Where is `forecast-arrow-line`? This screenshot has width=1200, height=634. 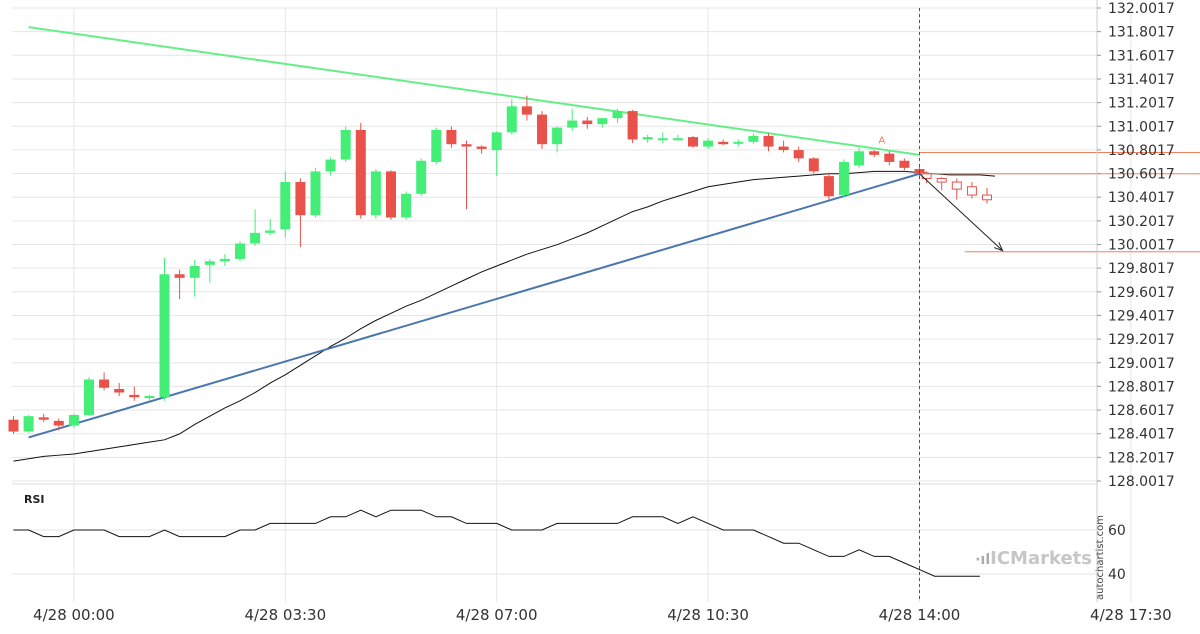 forecast-arrow-line is located at coordinates (961, 212).